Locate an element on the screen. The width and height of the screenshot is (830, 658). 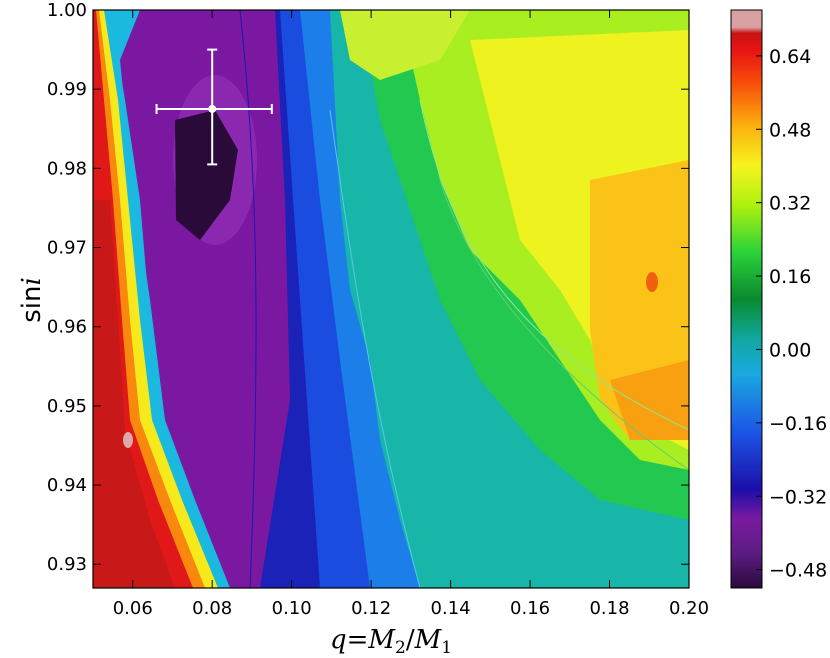
colorbar-tick-label: −0.32 is located at coordinates (798, 497).